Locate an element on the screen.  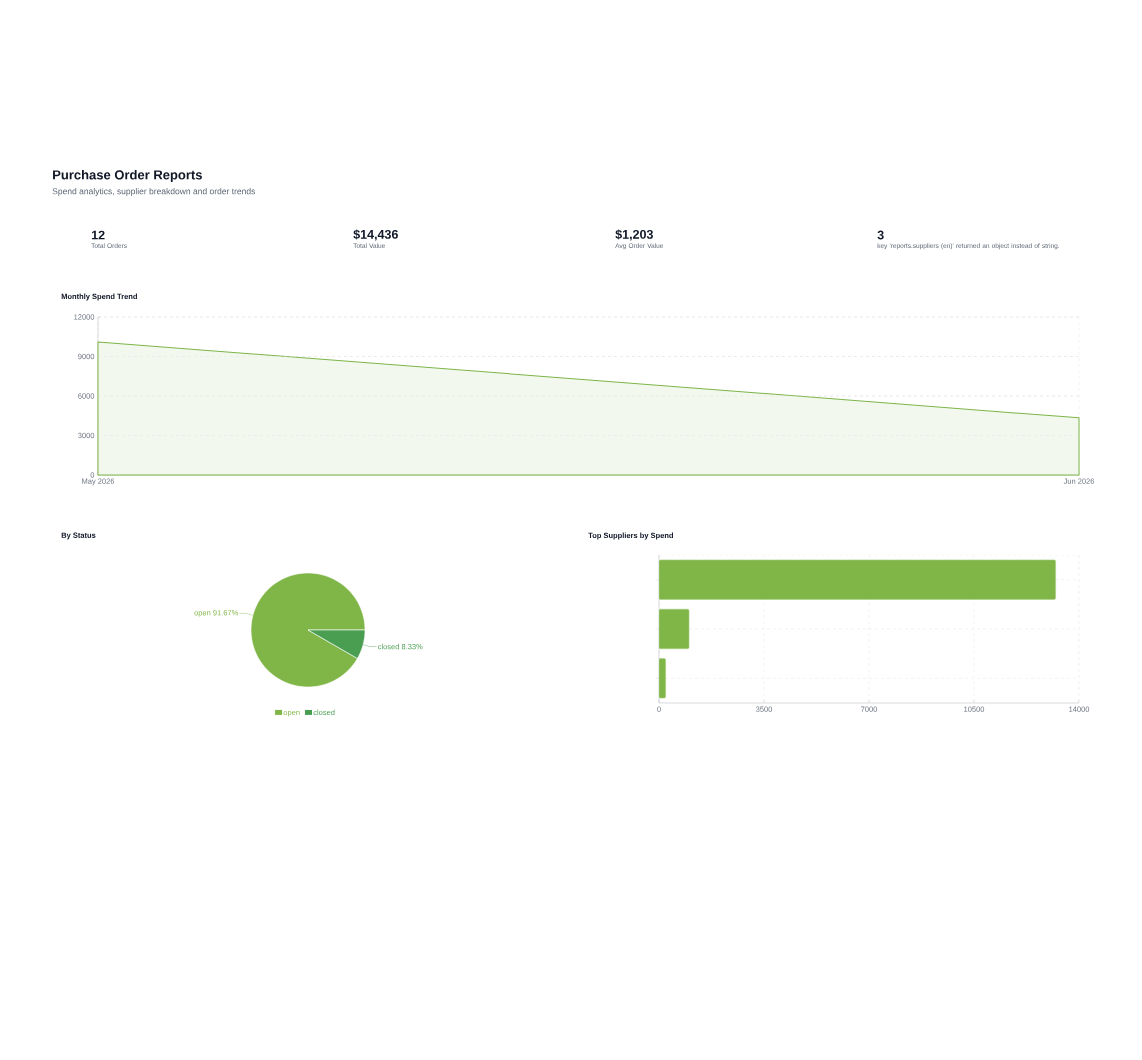
text: $14,436 is located at coordinates (375, 235).